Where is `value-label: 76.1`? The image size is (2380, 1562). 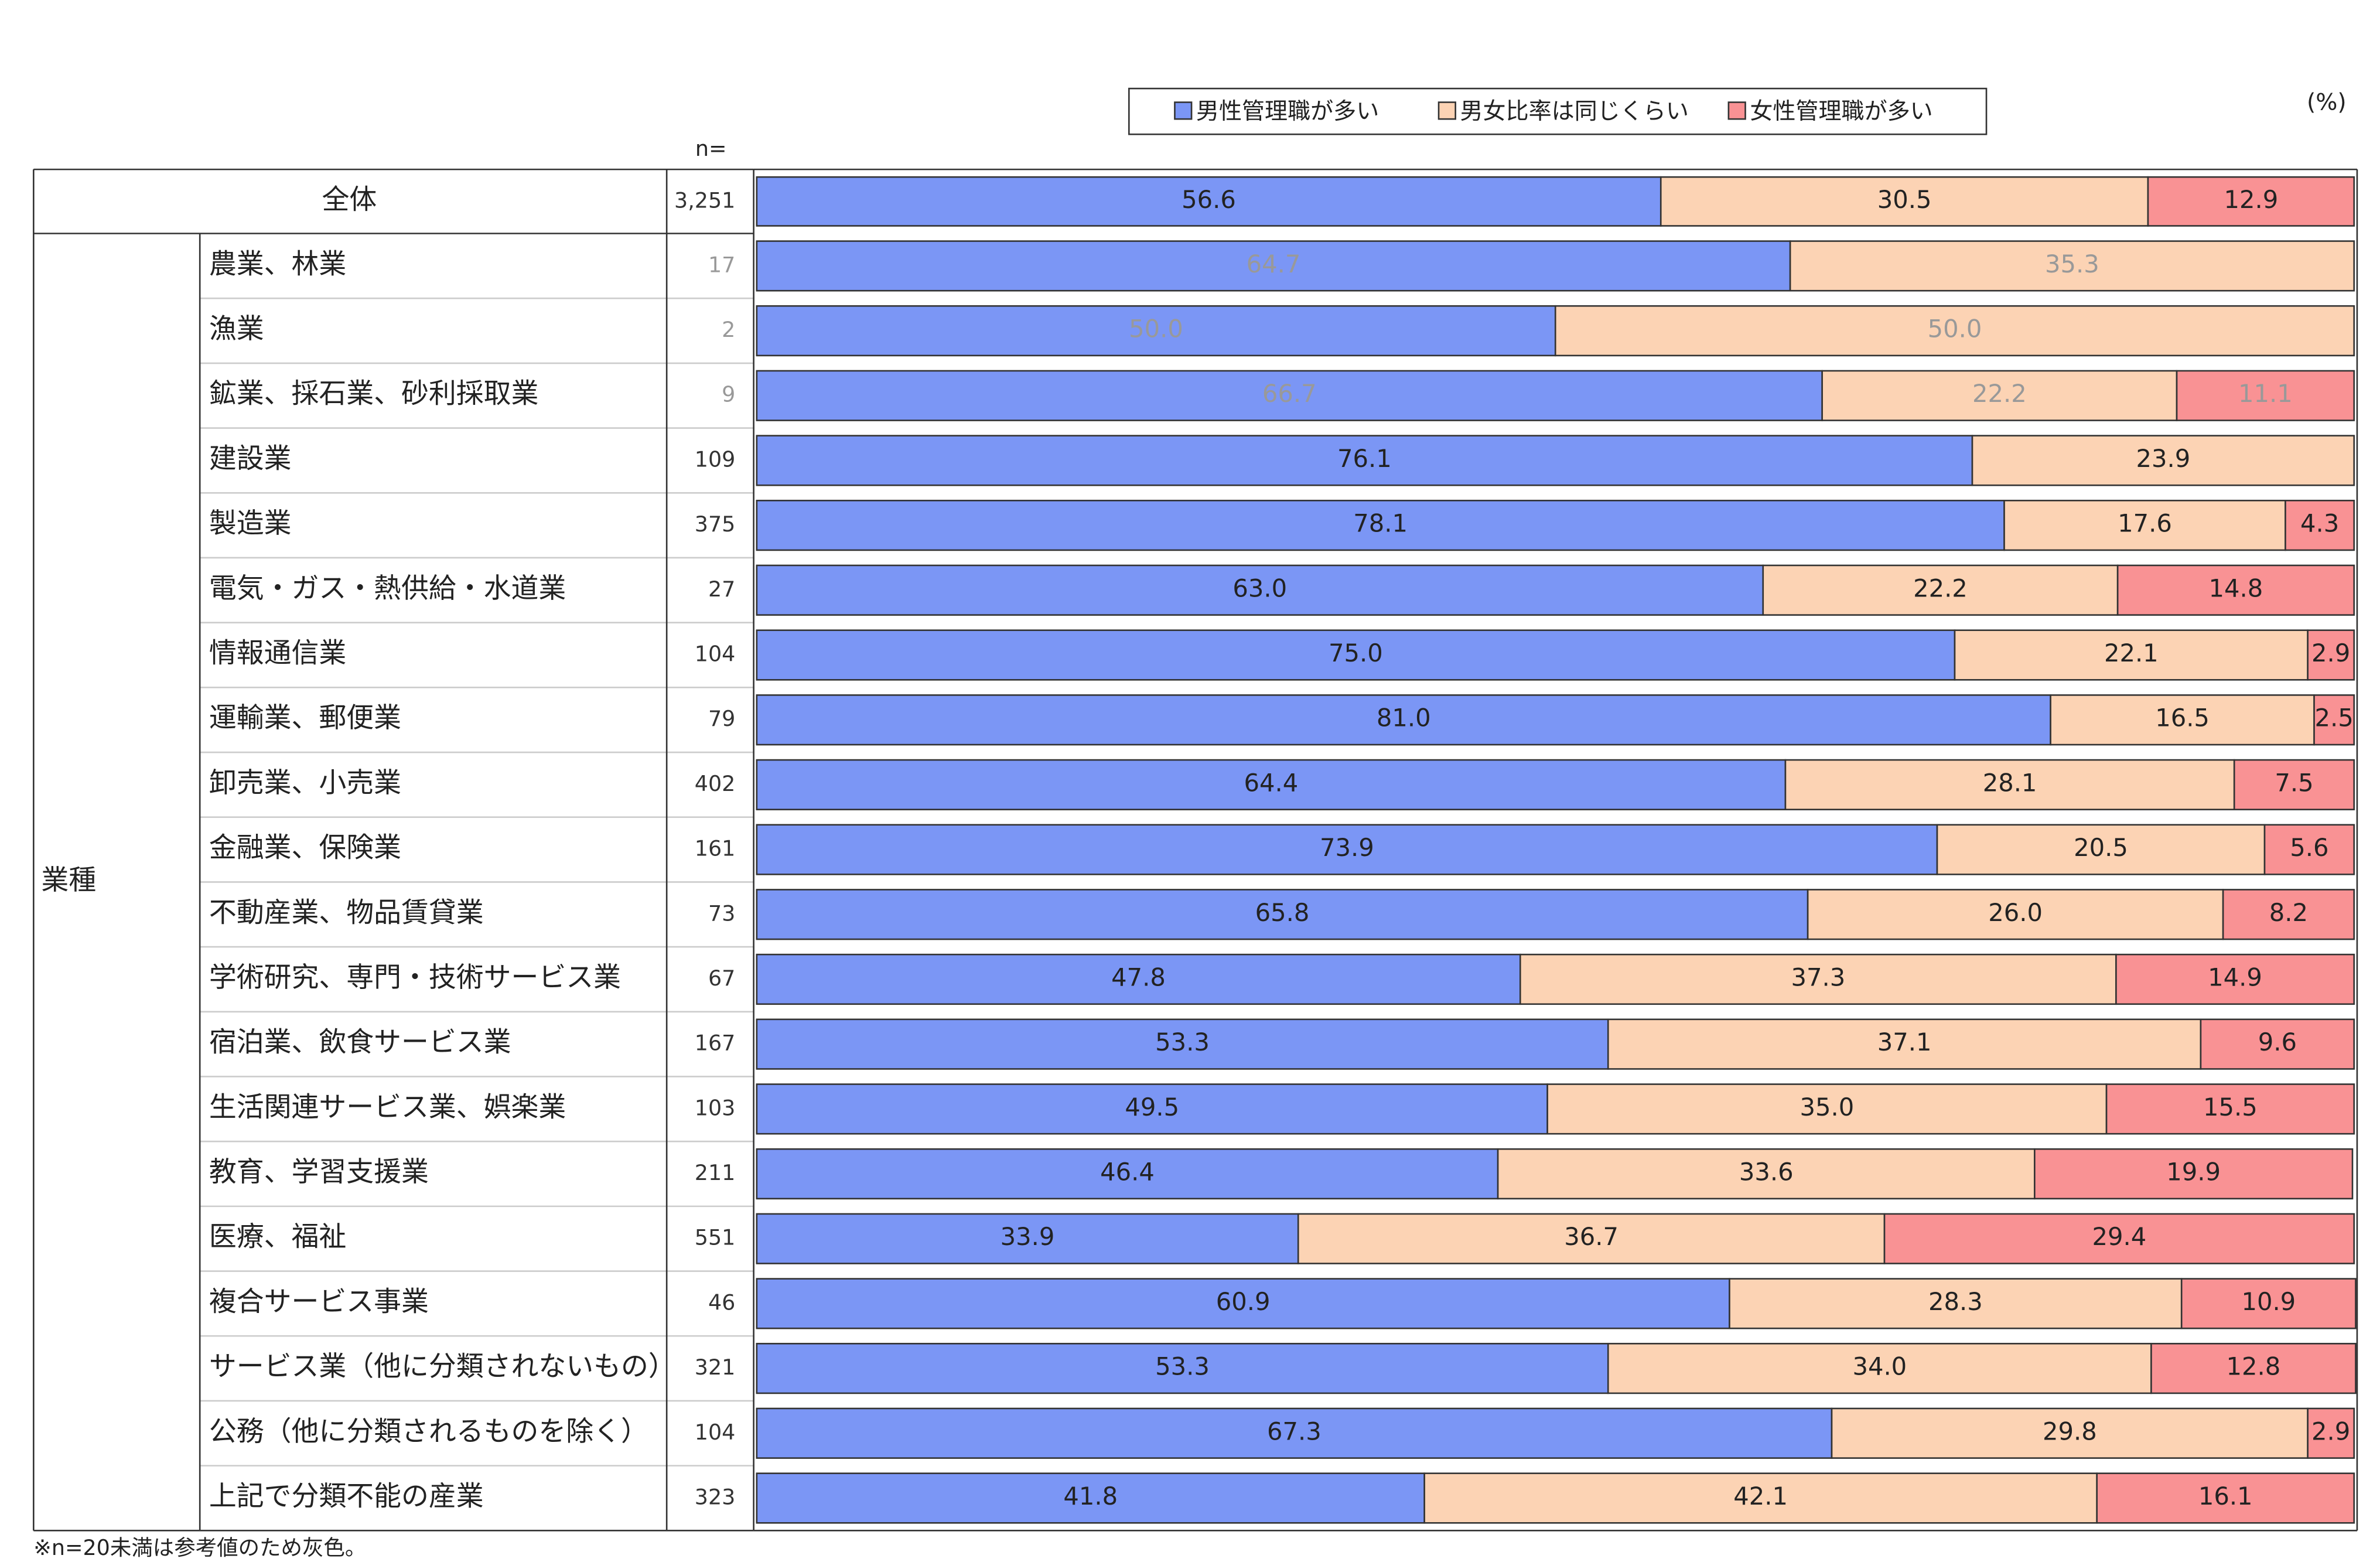 value-label: 76.1 is located at coordinates (1364, 458).